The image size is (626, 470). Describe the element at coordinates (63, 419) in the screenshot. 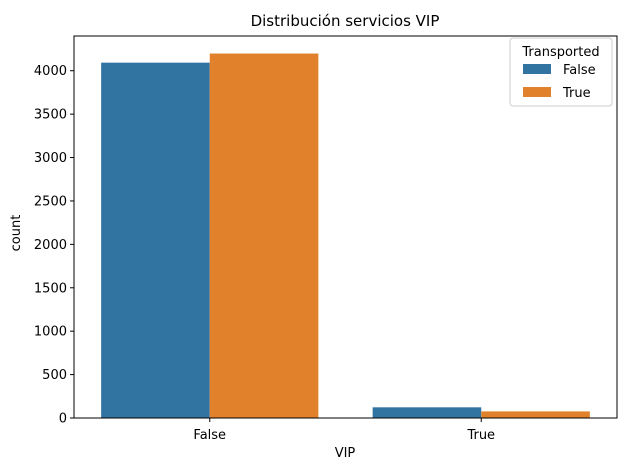

I see `y-tick-label: 0` at that location.